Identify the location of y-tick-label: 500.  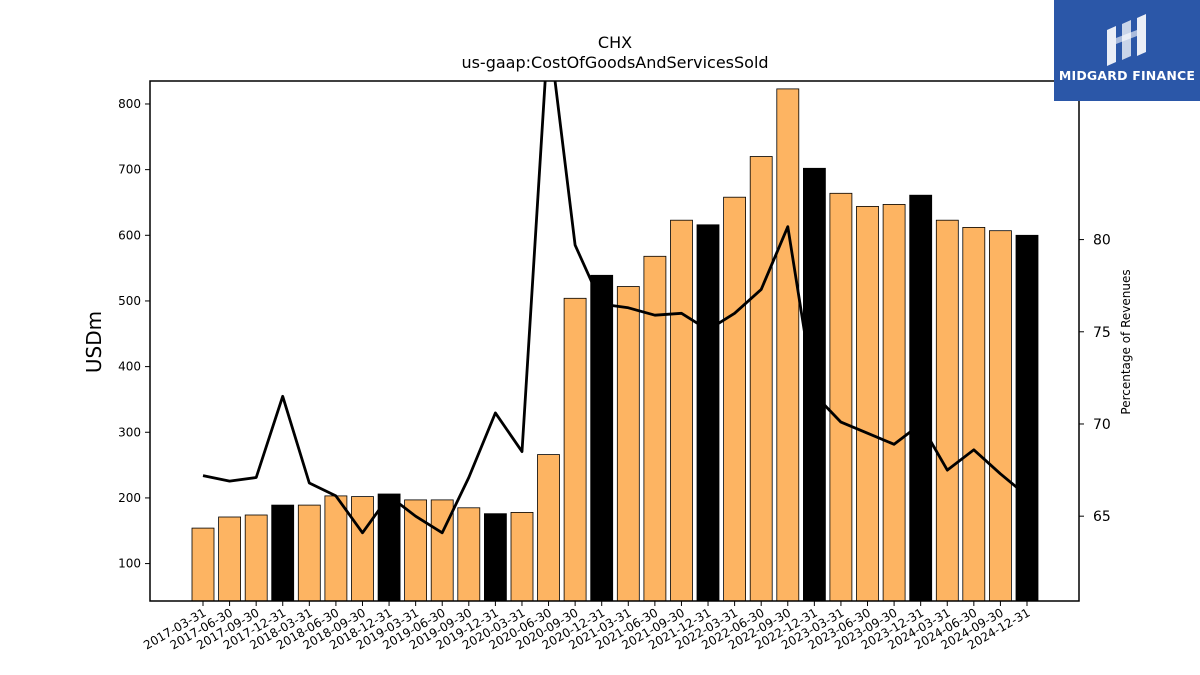
(129, 301).